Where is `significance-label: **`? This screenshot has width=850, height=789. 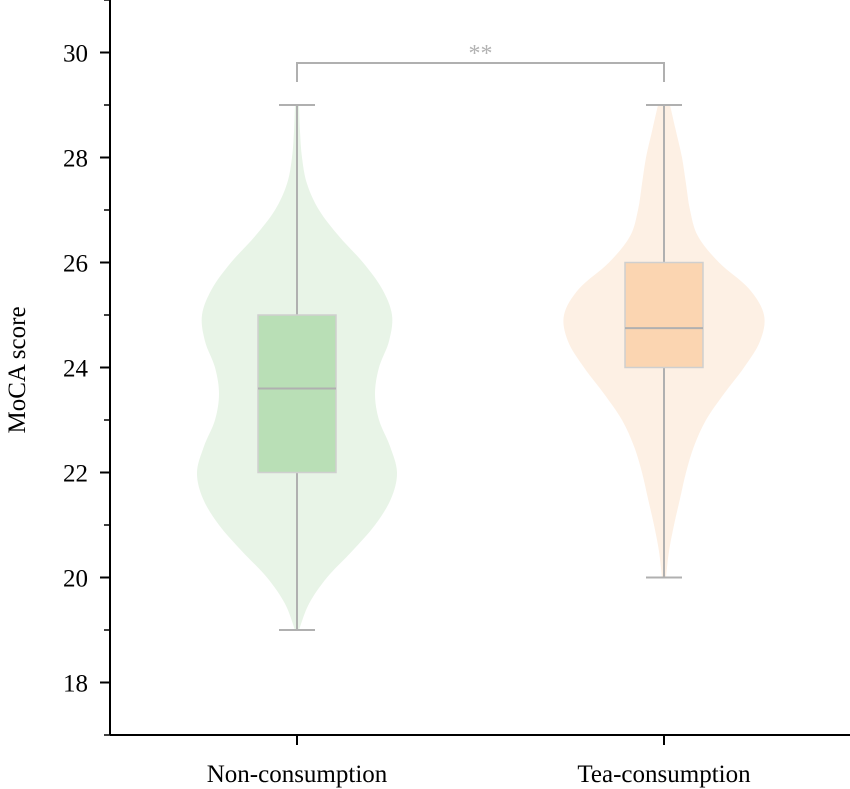
significance-label: ** is located at coordinates (481, 54).